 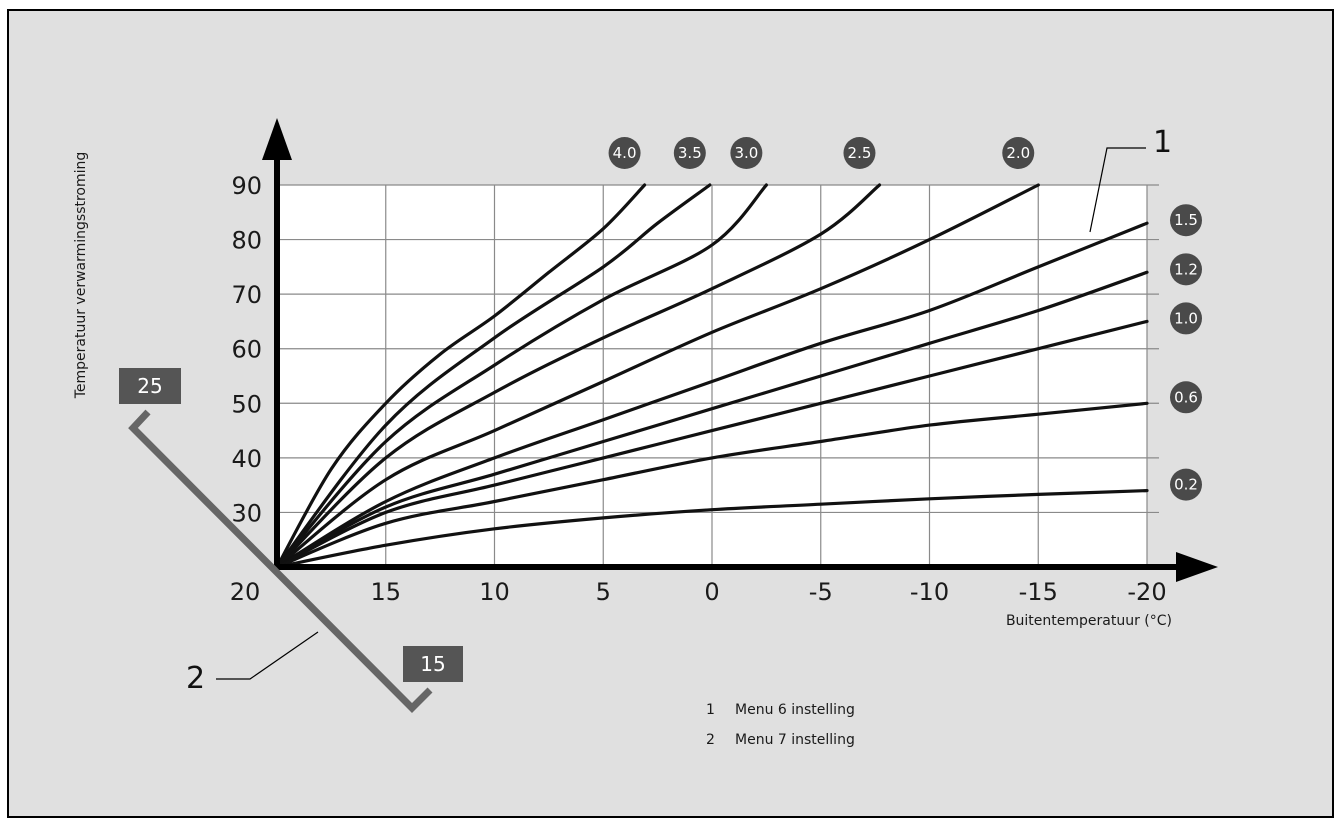 I want to click on curve-label-2.0: 2.0, so click(x=1018, y=153).